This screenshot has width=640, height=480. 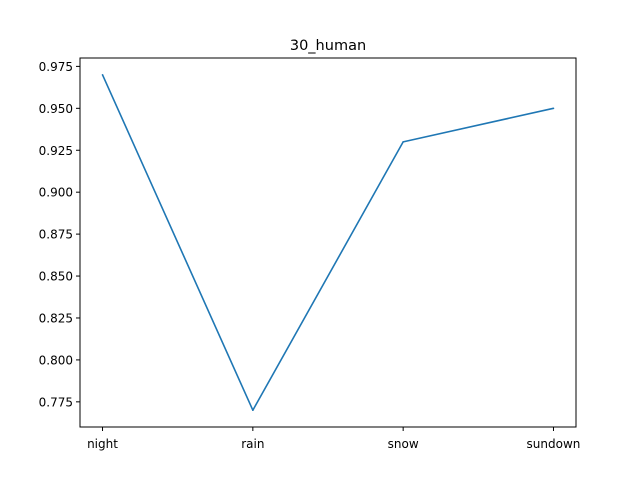 What do you see at coordinates (102, 444) in the screenshot?
I see `x-tick-label: night` at bounding box center [102, 444].